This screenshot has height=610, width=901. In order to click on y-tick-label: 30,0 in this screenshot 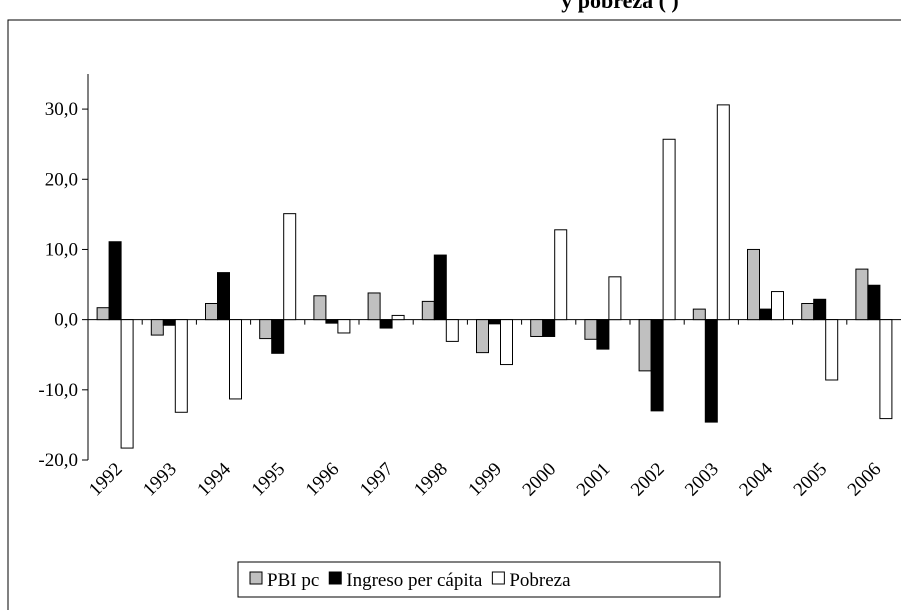, I will do `click(61, 109)`.